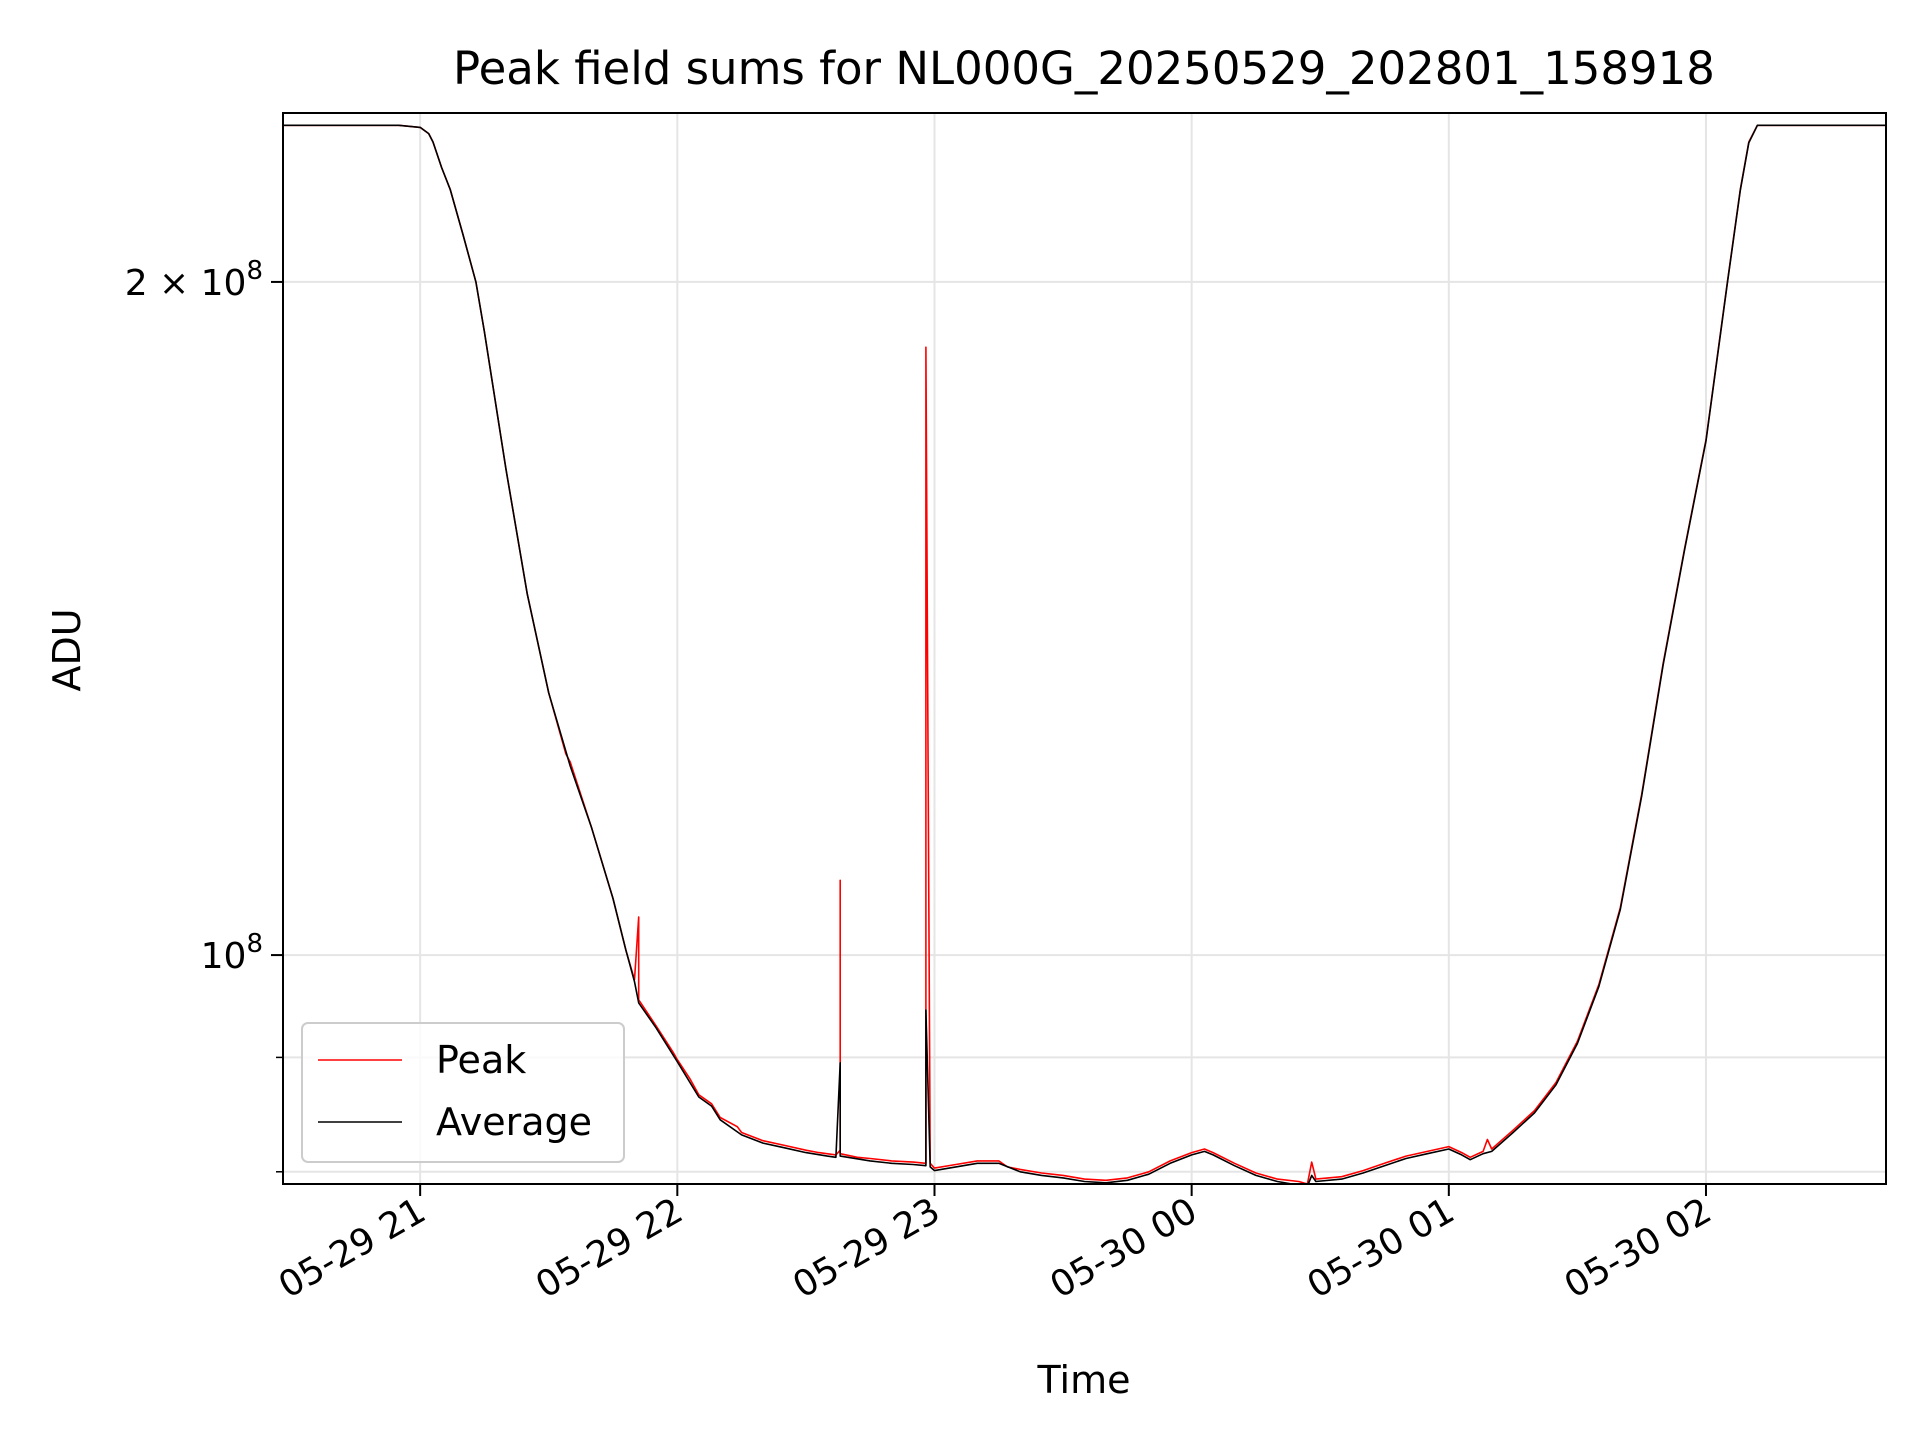  I want to click on y-axis-label: ADU, so click(67, 649).